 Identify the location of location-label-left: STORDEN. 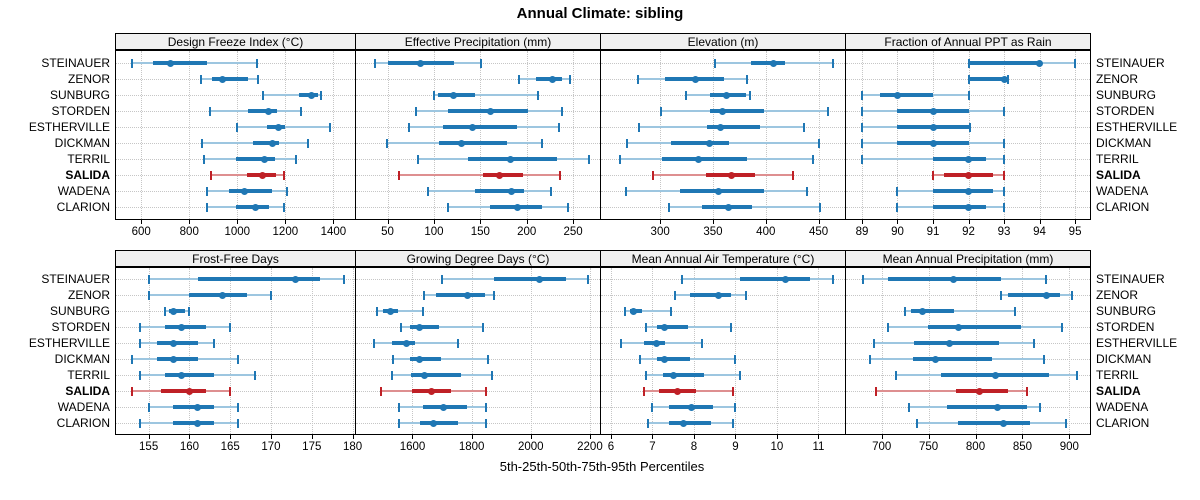
(80, 327).